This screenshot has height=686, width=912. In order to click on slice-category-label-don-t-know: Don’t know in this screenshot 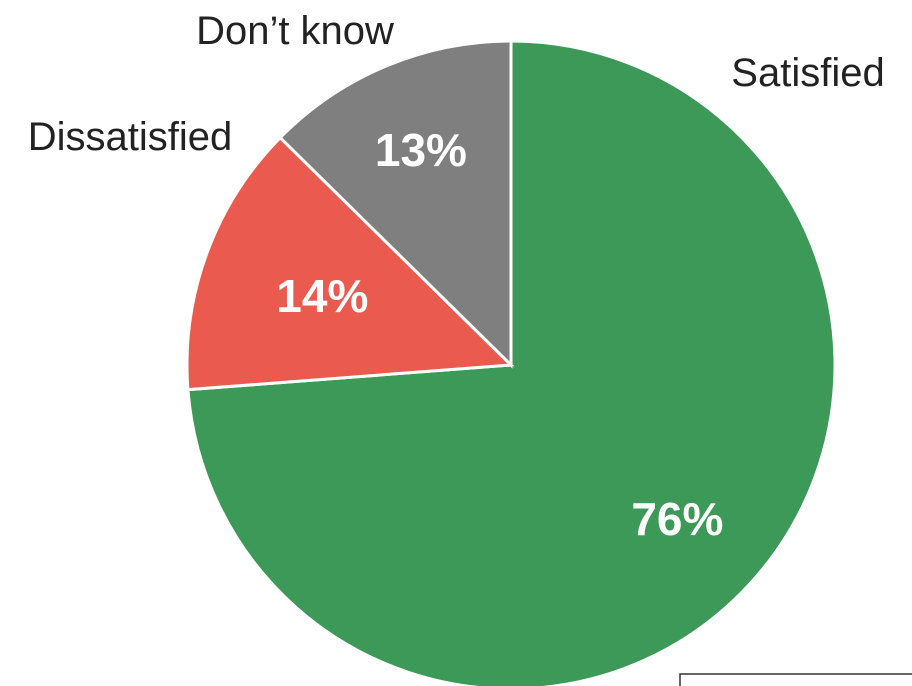, I will do `click(295, 31)`.